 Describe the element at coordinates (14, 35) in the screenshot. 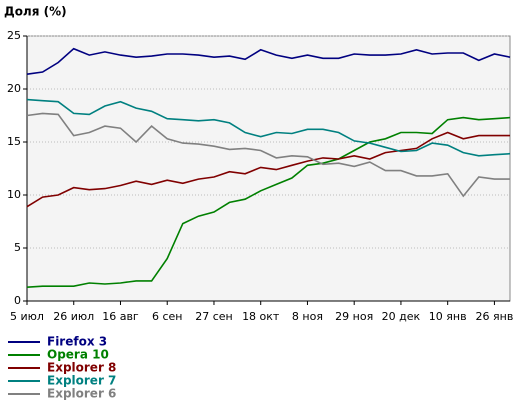

I see `y-tick-label: 25` at that location.